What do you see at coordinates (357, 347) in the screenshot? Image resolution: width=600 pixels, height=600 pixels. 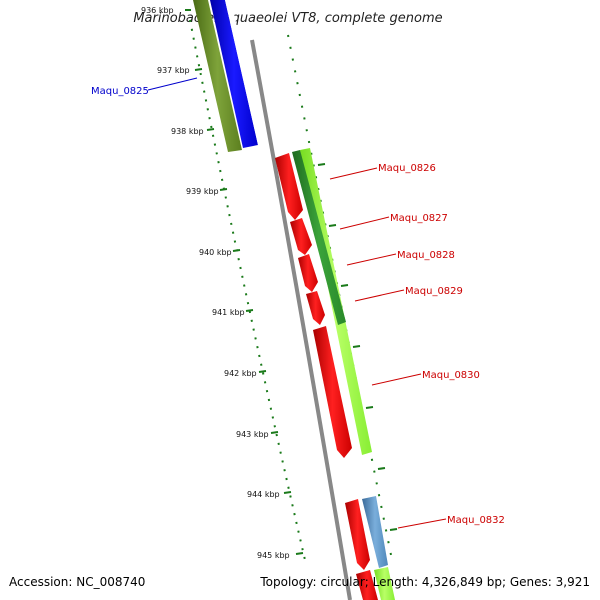 I see `outer-ruler-ticks` at bounding box center [357, 347].